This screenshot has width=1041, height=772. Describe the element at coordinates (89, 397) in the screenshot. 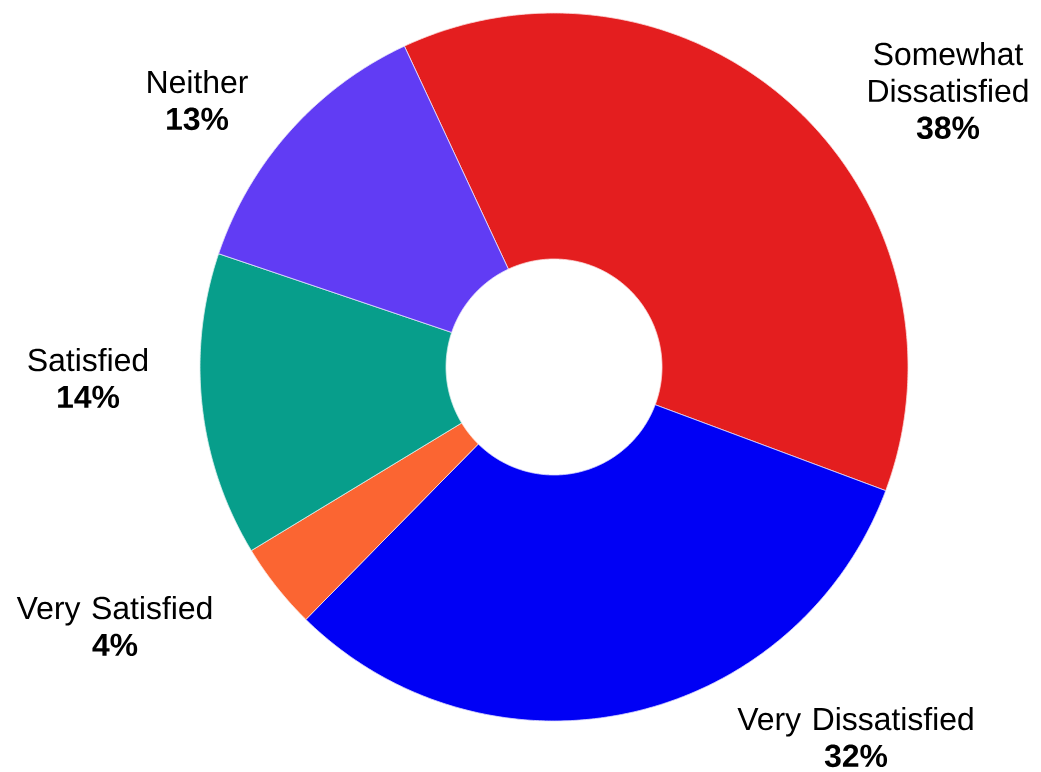

I see `data-label: 14%` at that location.